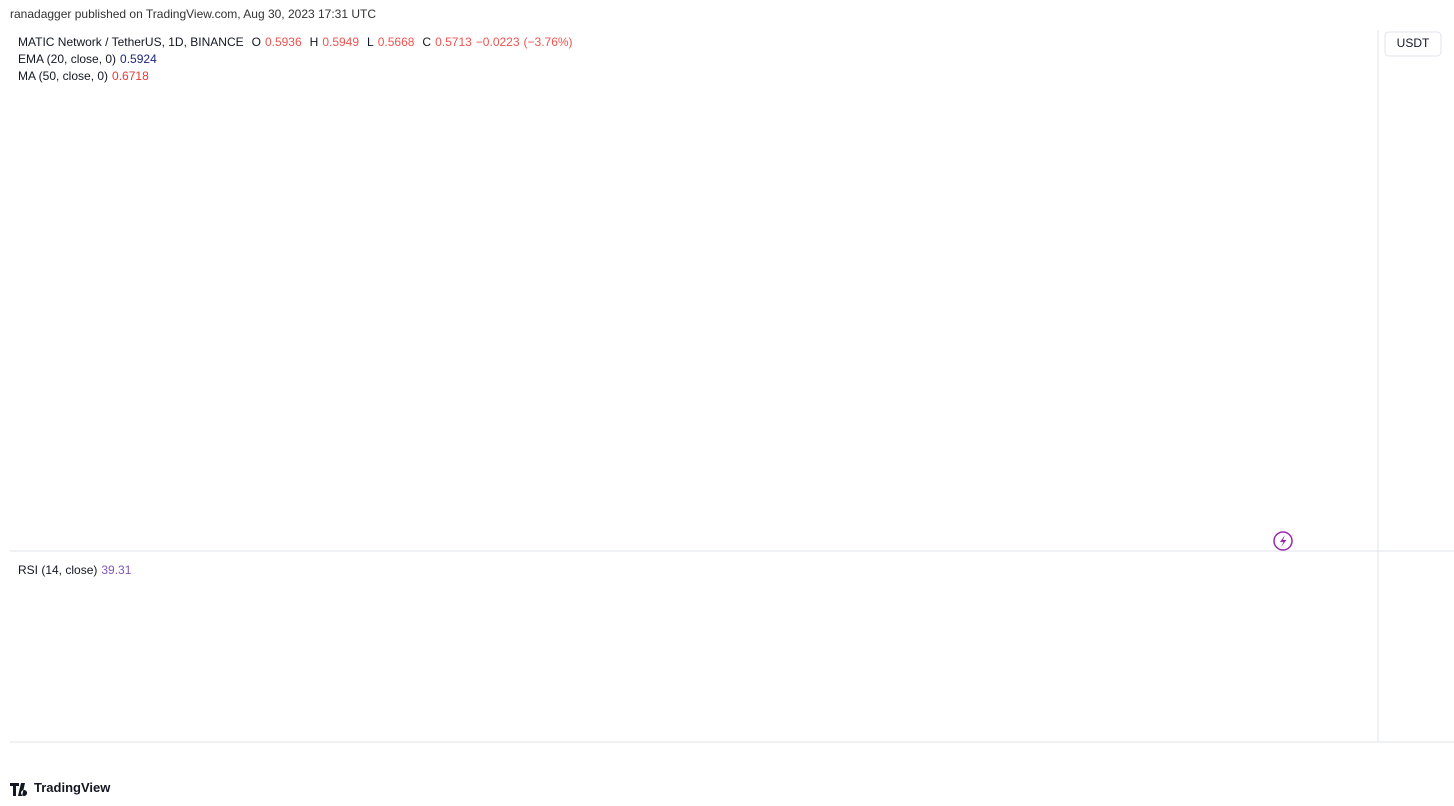 The image size is (1454, 806). What do you see at coordinates (67, 59) in the screenshot?
I see `legend-title: EMA (20, close, 0)` at bounding box center [67, 59].